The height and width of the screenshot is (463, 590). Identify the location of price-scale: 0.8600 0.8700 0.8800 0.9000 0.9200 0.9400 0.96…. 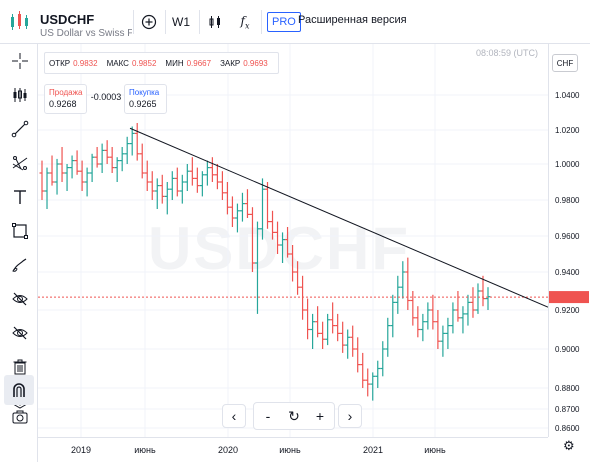
(569, 262).